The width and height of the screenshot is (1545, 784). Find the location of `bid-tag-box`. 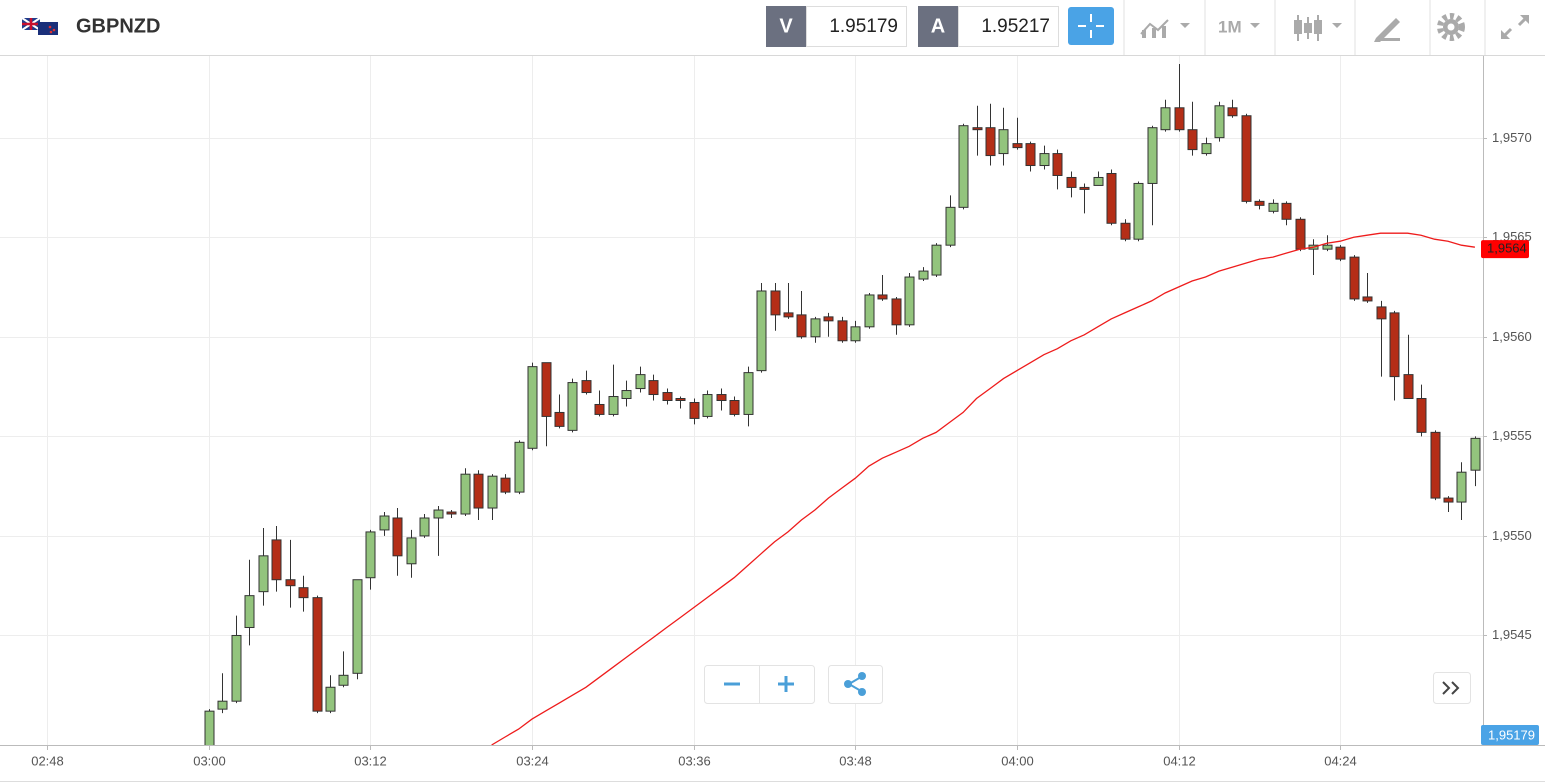

bid-tag-box is located at coordinates (1510, 735).